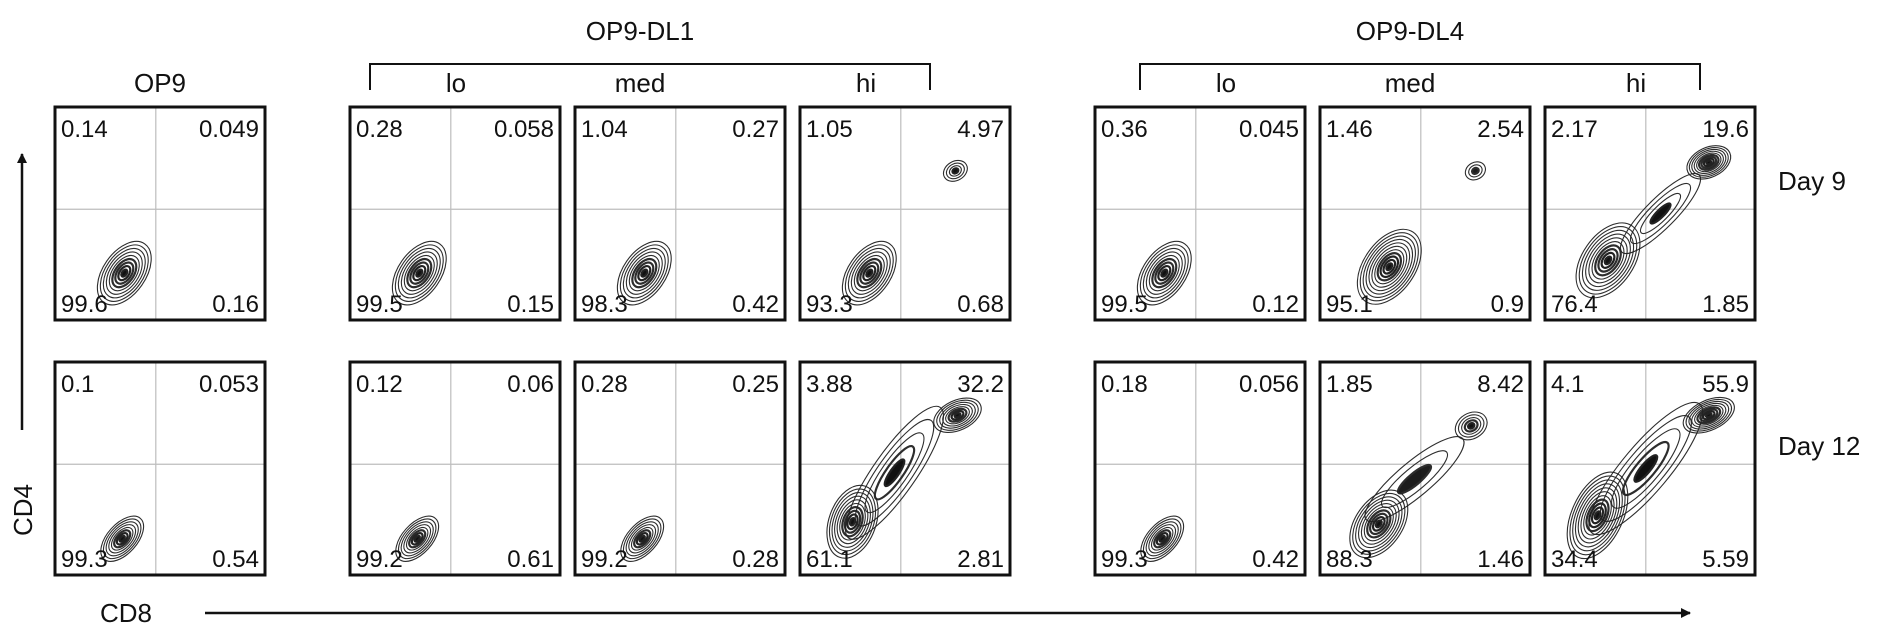 Image resolution: width=1894 pixels, height=644 pixels. What do you see at coordinates (829, 304) in the screenshot?
I see `quadrant-value-lower-left: 93.3` at bounding box center [829, 304].